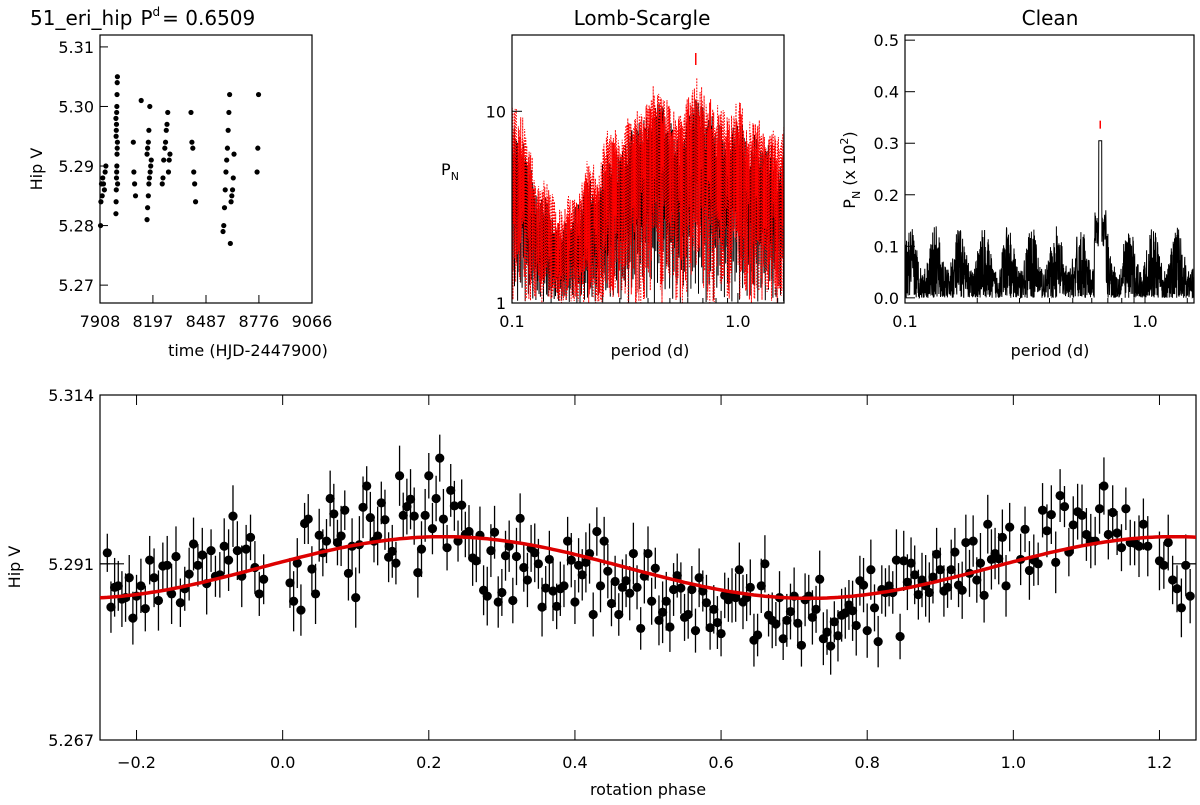 This screenshot has width=1200, height=805. Describe the element at coordinates (574, 762) in the screenshot. I see `phase-xtick-label: 0.4` at that location.